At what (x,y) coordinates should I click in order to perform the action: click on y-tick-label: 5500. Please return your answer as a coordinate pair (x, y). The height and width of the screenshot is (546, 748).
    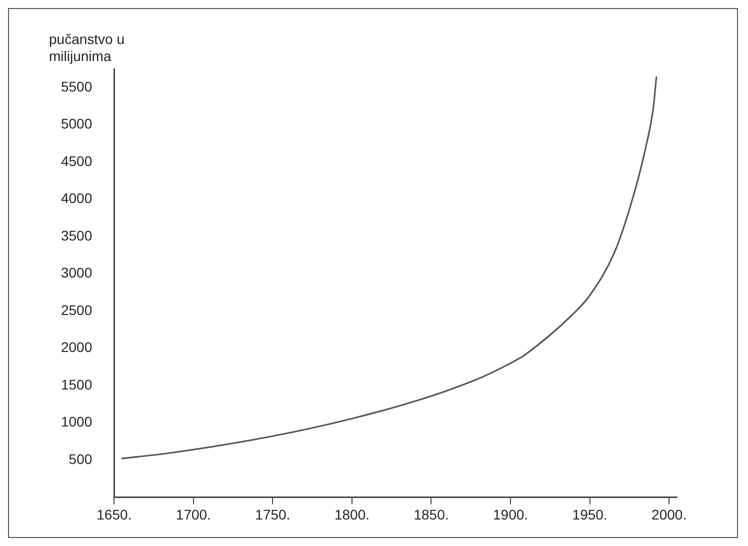
    Looking at the image, I should click on (76, 86).